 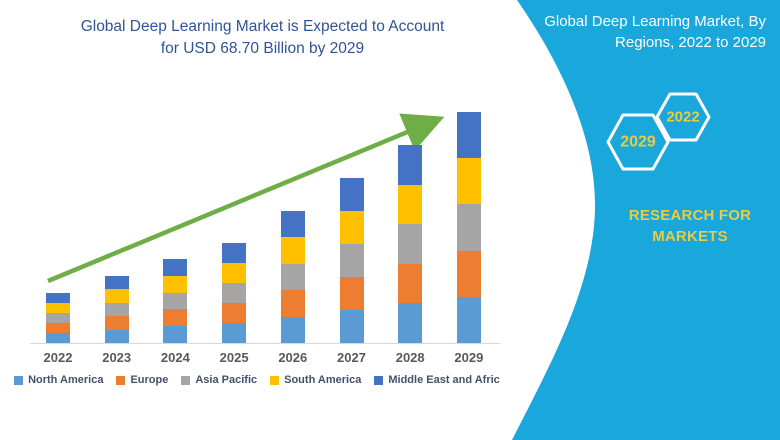 What do you see at coordinates (116, 336) in the screenshot?
I see `bar-segment-north-america-2023` at bounding box center [116, 336].